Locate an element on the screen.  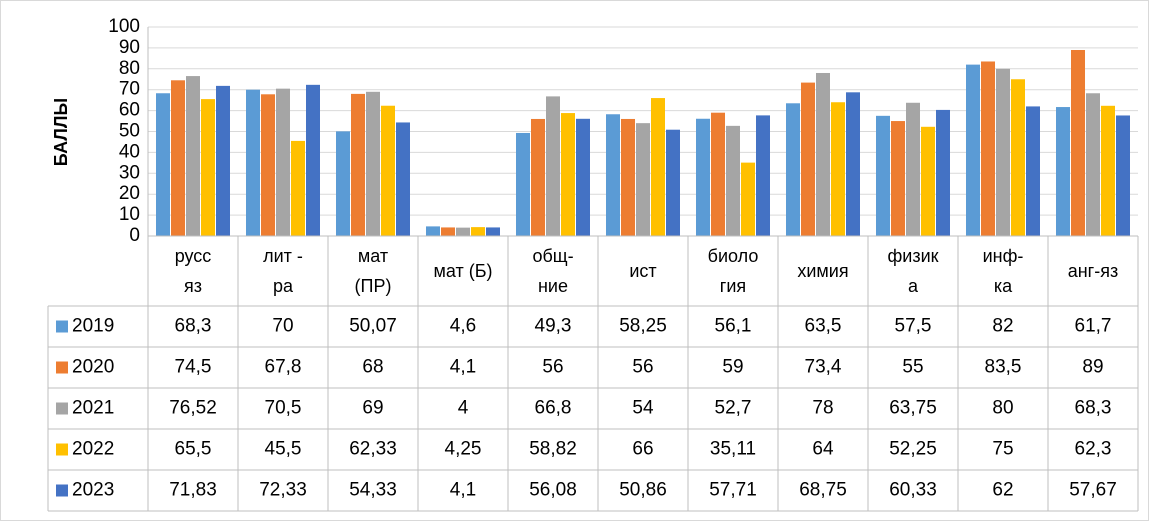
table-value: 57,5 is located at coordinates (913, 326).